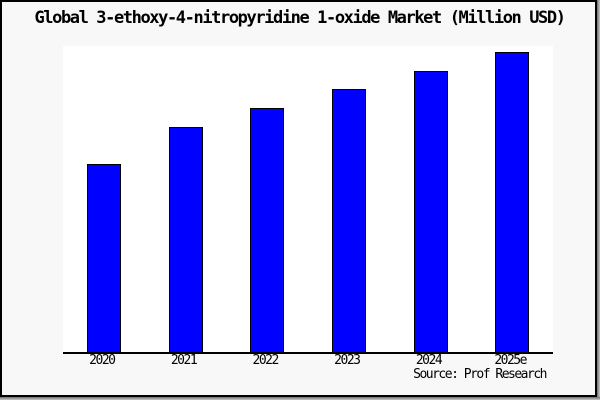 The image size is (600, 400). Describe the element at coordinates (300, 398) in the screenshot. I see `frame-shadow-bottom` at that location.